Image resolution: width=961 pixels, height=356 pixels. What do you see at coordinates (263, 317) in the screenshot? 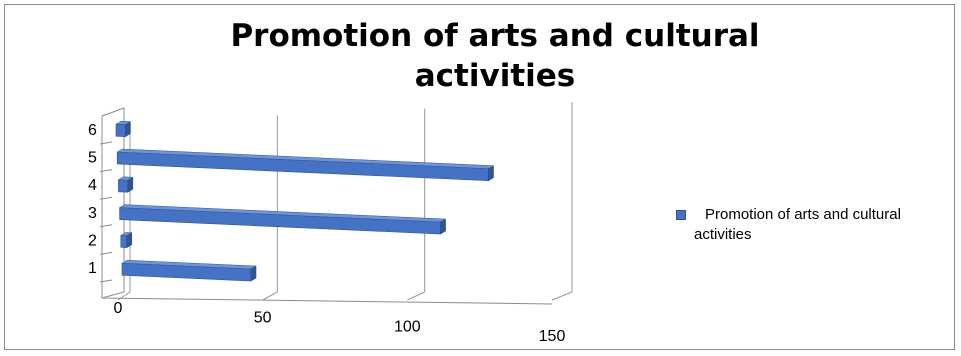
I see `x-tick-label: 50` at bounding box center [263, 317].